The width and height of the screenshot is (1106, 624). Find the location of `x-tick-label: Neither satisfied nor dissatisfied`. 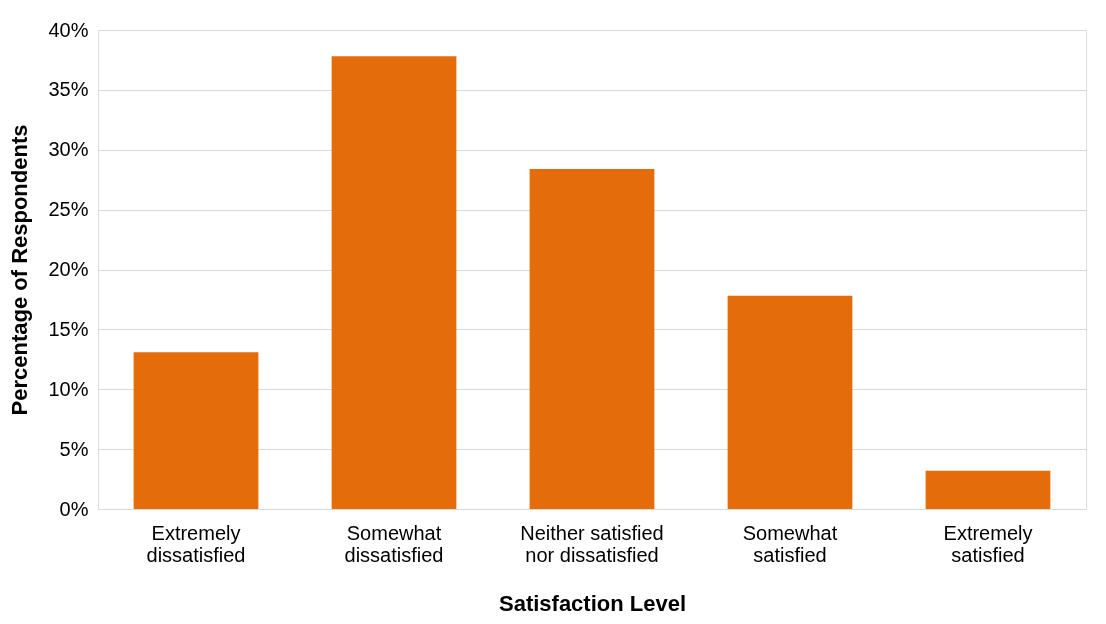

x-tick-label: Neither satisfied nor dissatisfied is located at coordinates (592, 543).